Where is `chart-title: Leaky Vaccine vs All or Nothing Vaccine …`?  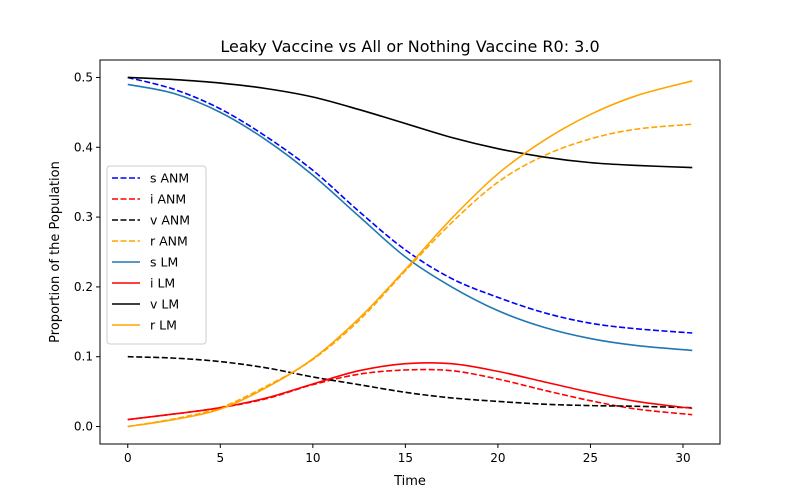
chart-title: Leaky Vaccine vs All or Nothing Vaccine … is located at coordinates (409, 46).